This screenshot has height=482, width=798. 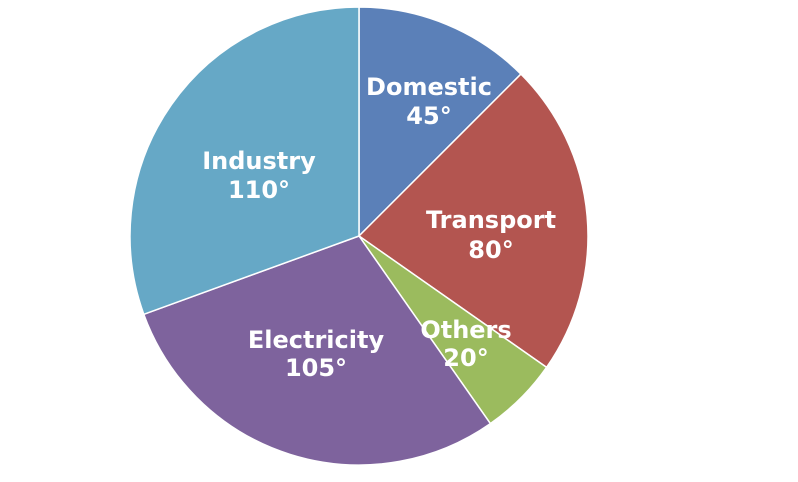 I want to click on slice-label-transport: Transport, so click(x=491, y=220).